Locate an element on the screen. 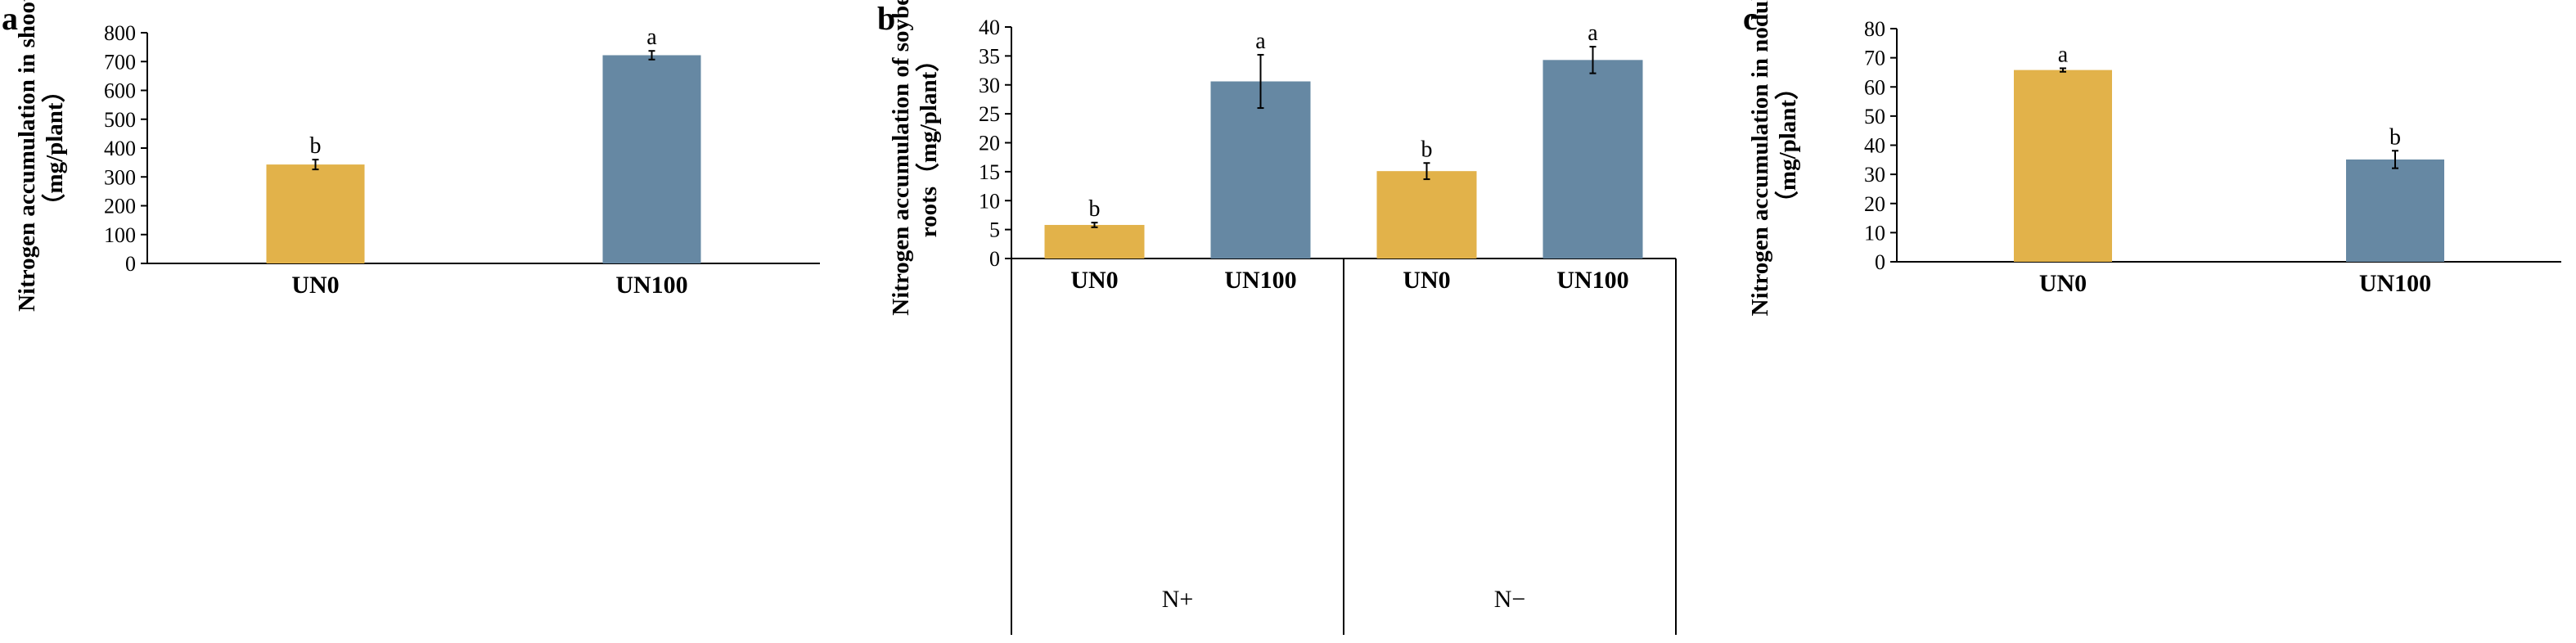  y-tick-label: 400 is located at coordinates (120, 148).